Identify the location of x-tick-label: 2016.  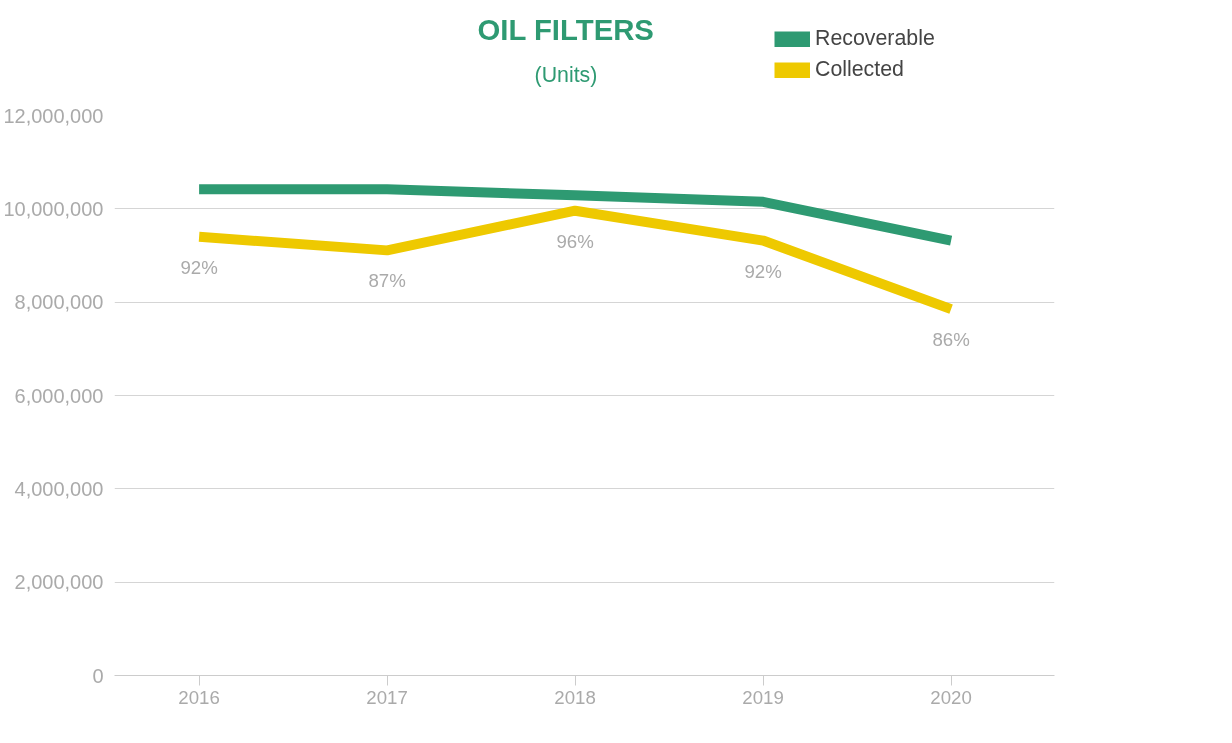
(199, 697).